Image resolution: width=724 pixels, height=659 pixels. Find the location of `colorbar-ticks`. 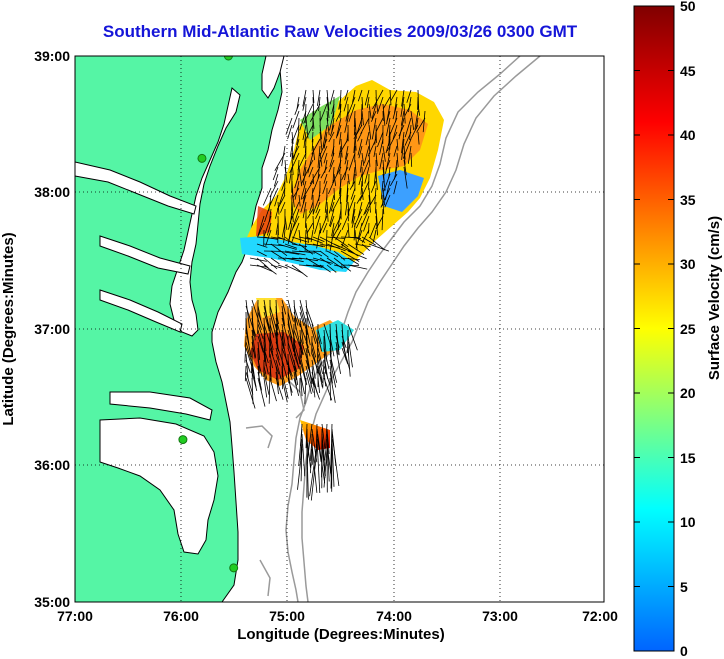

colorbar-ticks is located at coordinates (654, 328).